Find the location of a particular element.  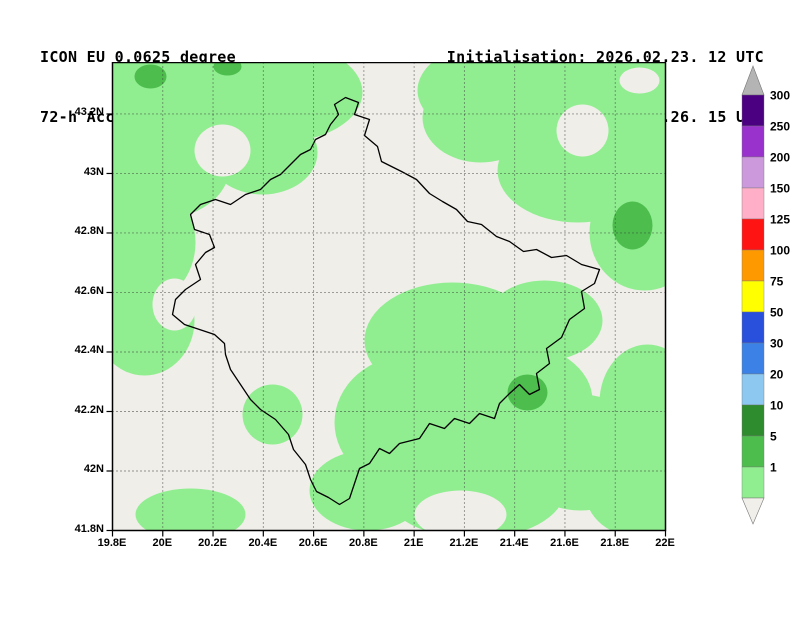

y-axis-label: 42.4N is located at coordinates (89, 350).